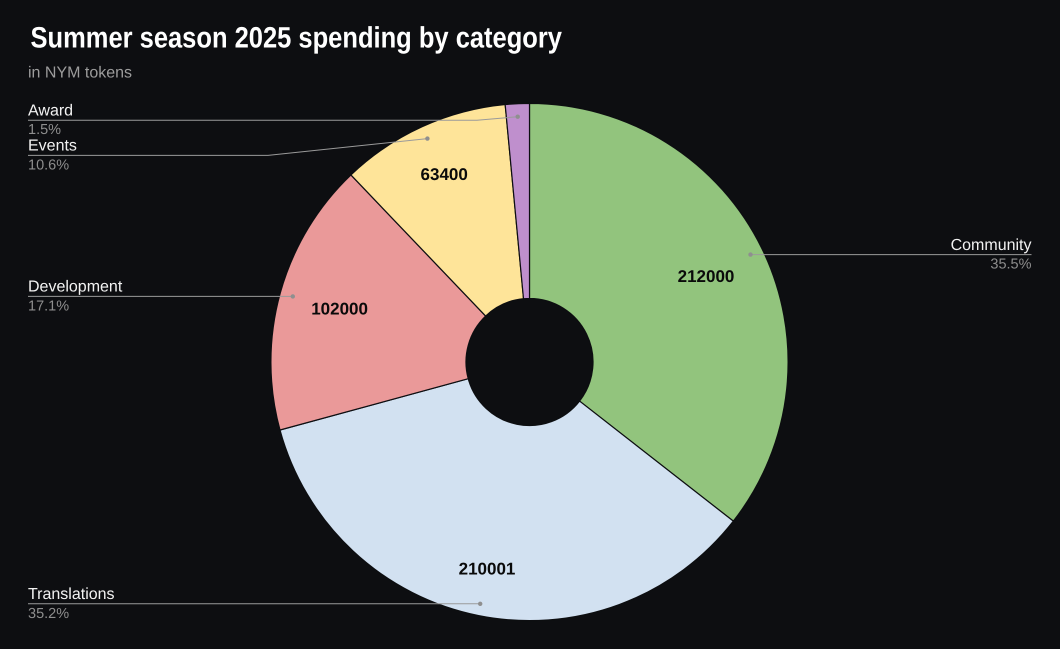 The height and width of the screenshot is (649, 1060). Describe the element at coordinates (48, 306) in the screenshot. I see `svg-text: 17.1%` at that location.